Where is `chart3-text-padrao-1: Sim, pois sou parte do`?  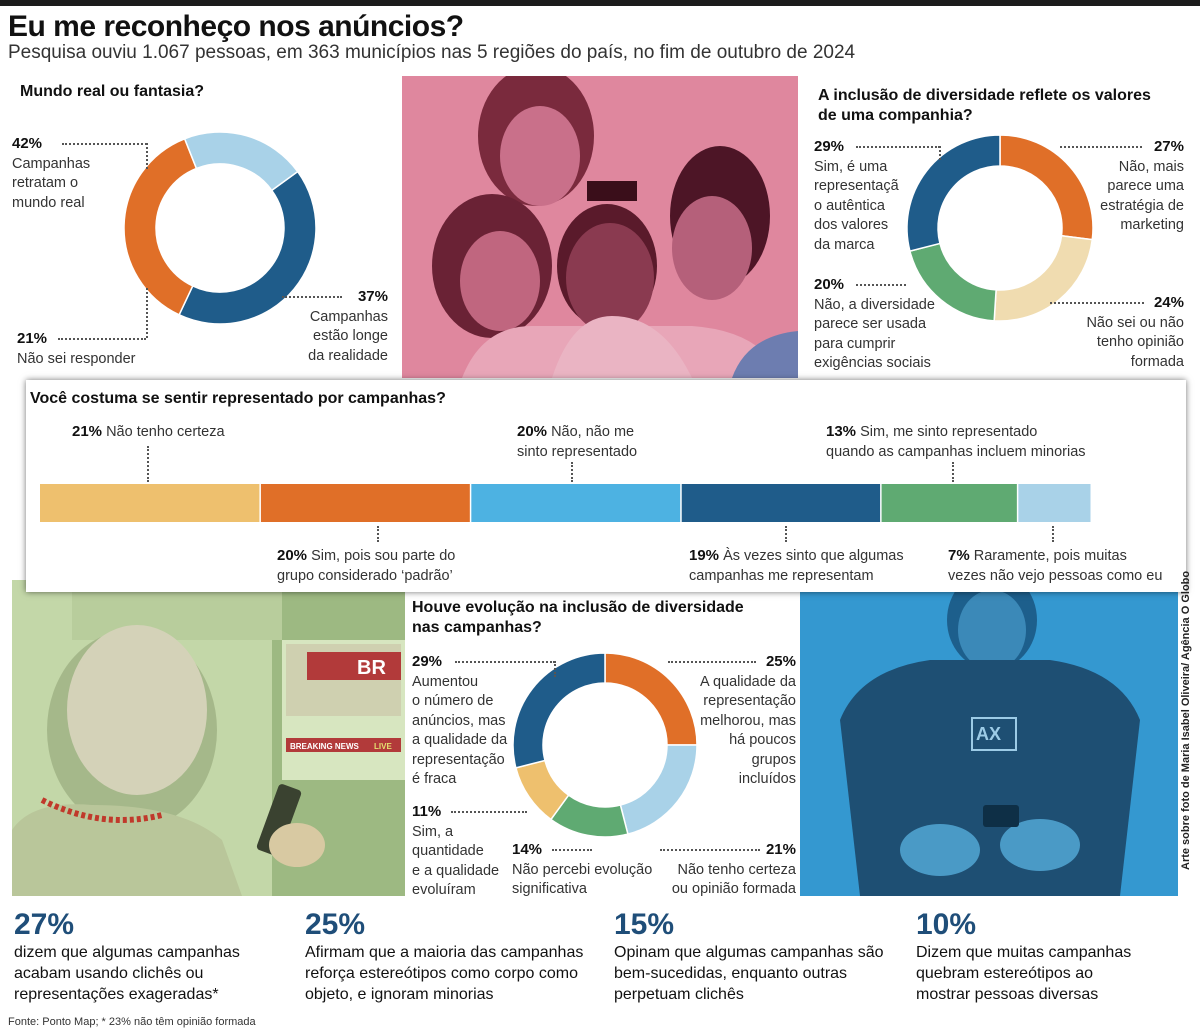
chart3-text-padrao-1: Sim, pois sou parte do is located at coordinates (383, 556).